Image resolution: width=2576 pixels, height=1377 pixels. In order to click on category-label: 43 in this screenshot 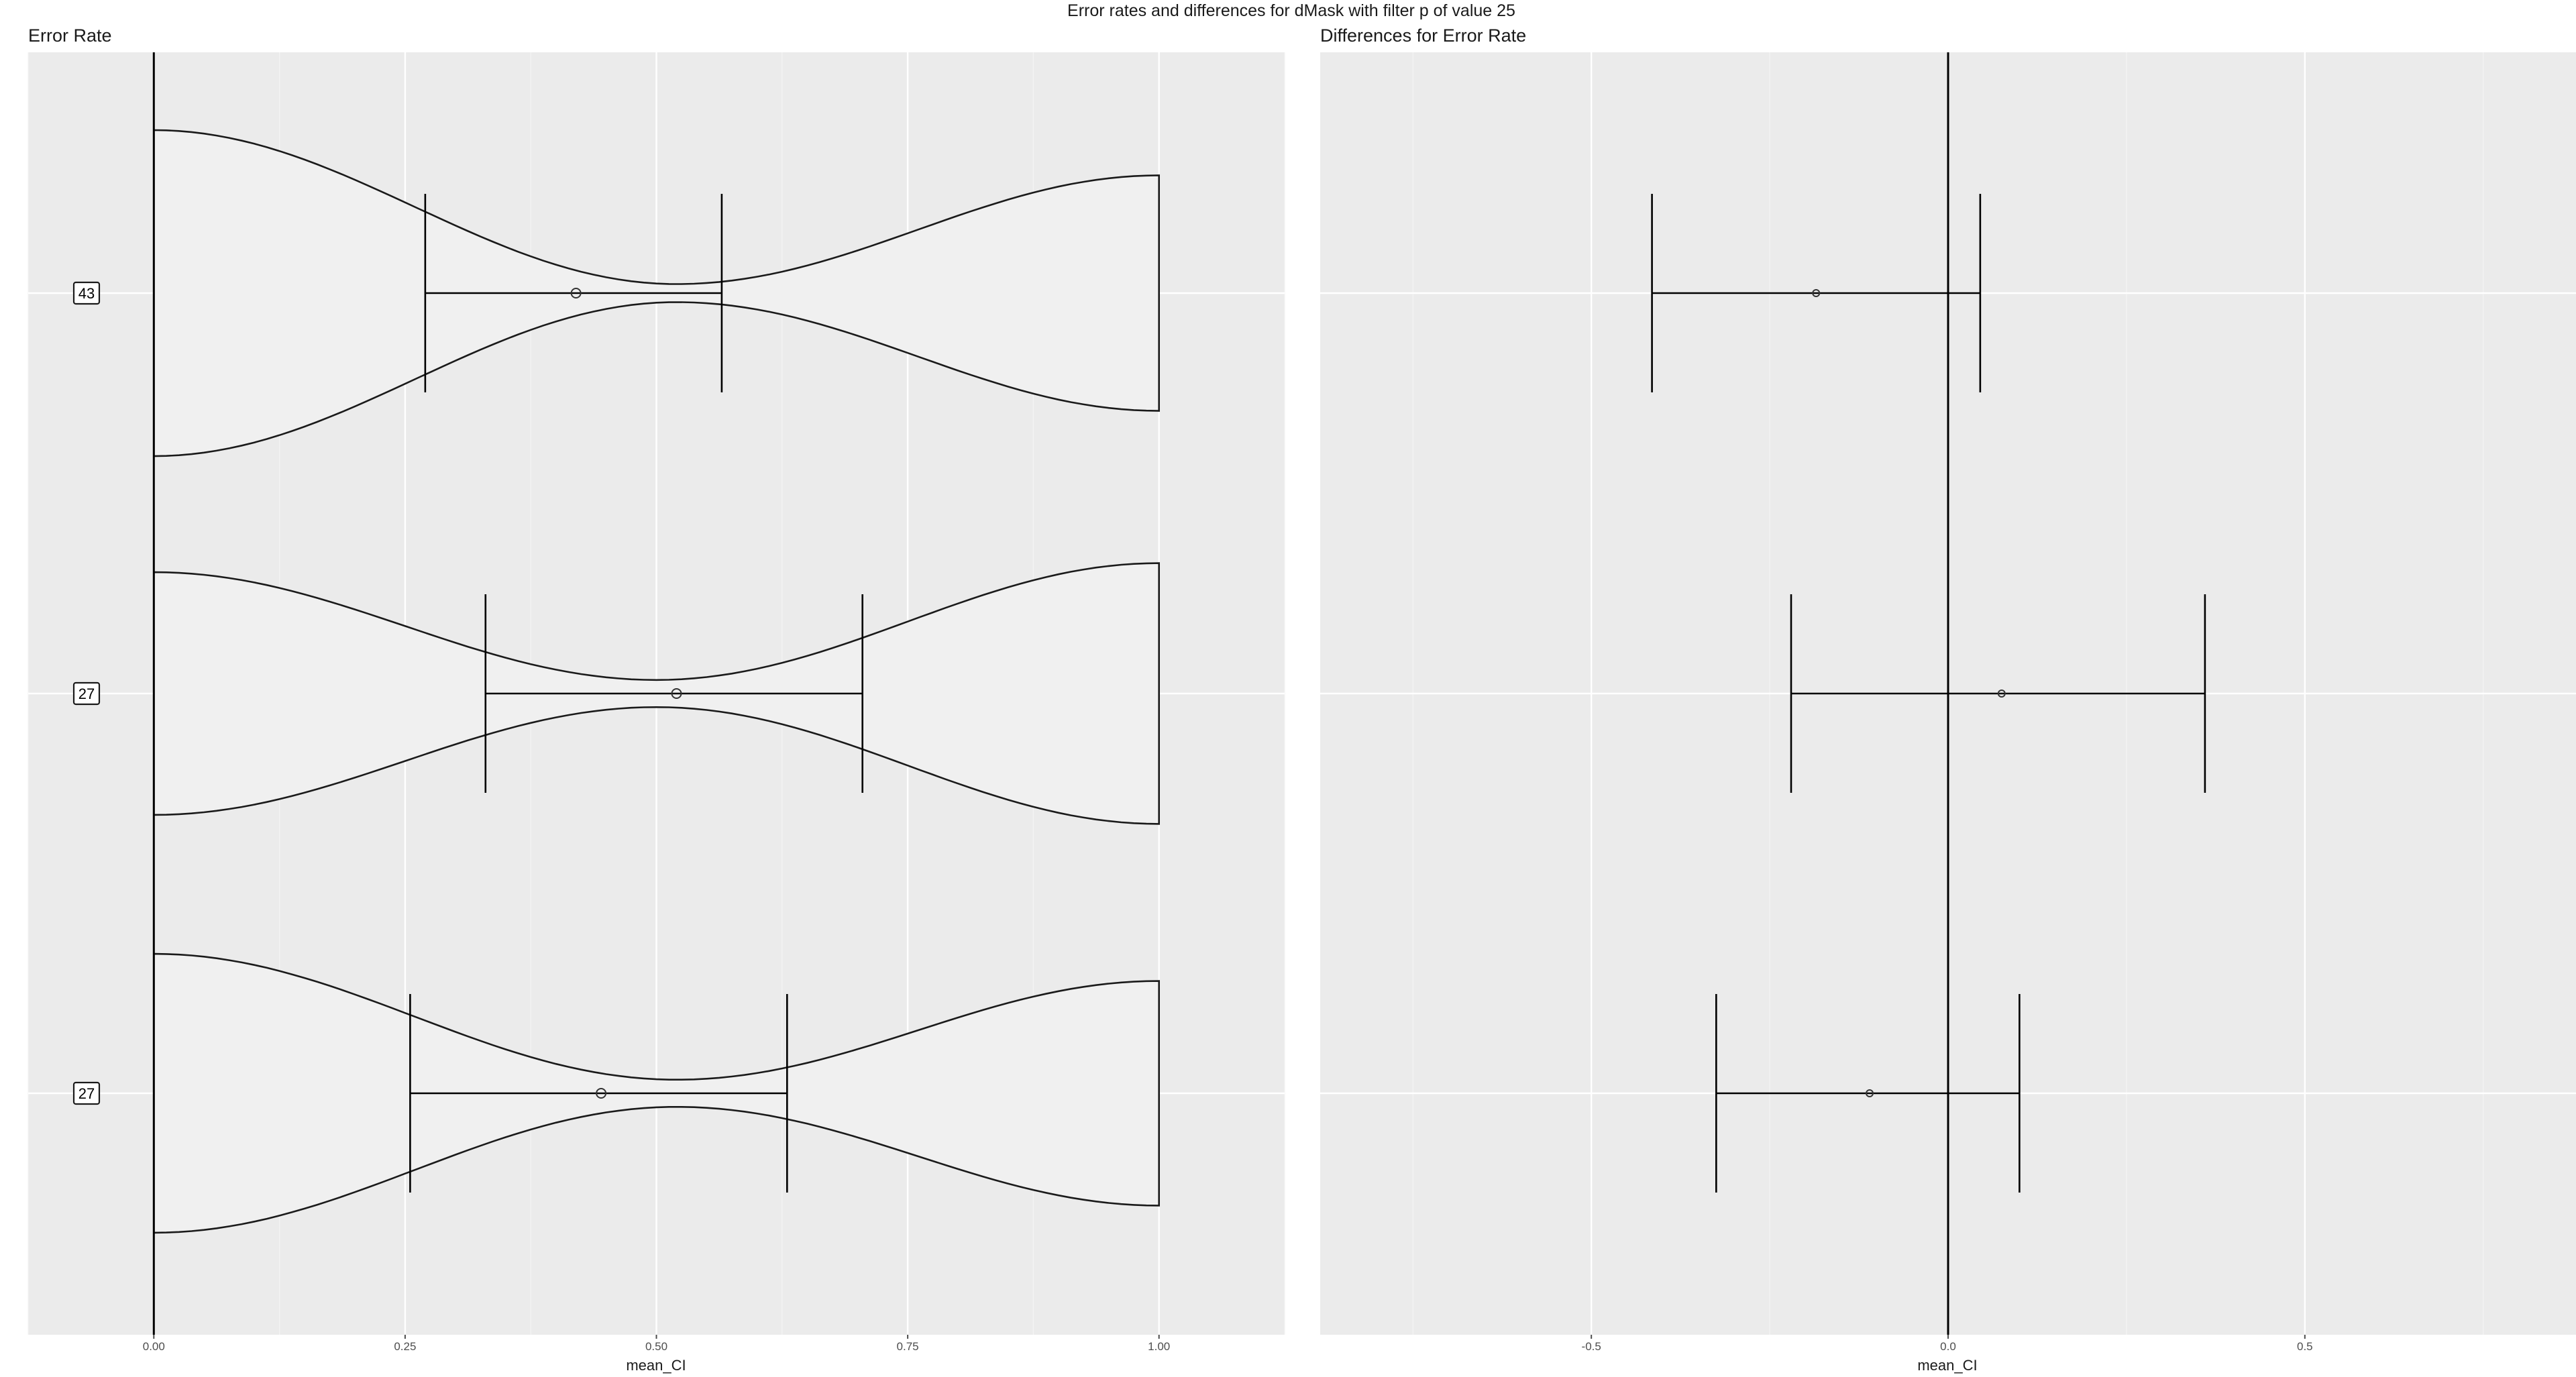, I will do `click(86, 293)`.